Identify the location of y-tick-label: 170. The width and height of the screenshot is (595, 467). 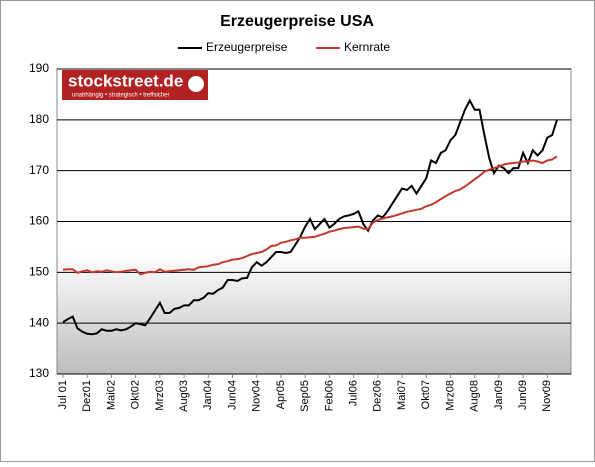
(39, 170).